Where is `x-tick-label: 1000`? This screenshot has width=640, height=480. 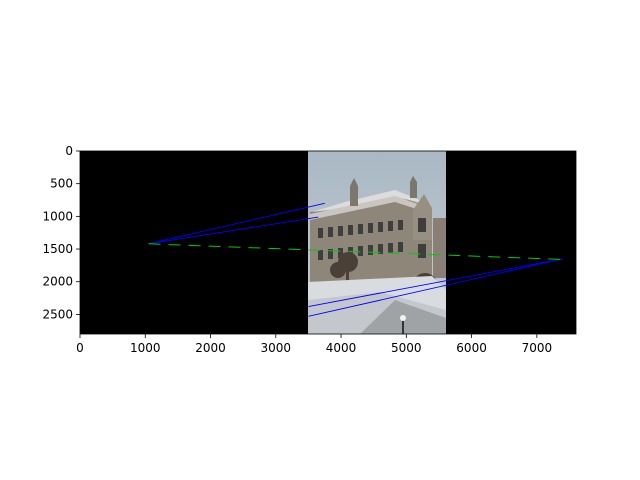
x-tick-label: 1000 is located at coordinates (145, 348).